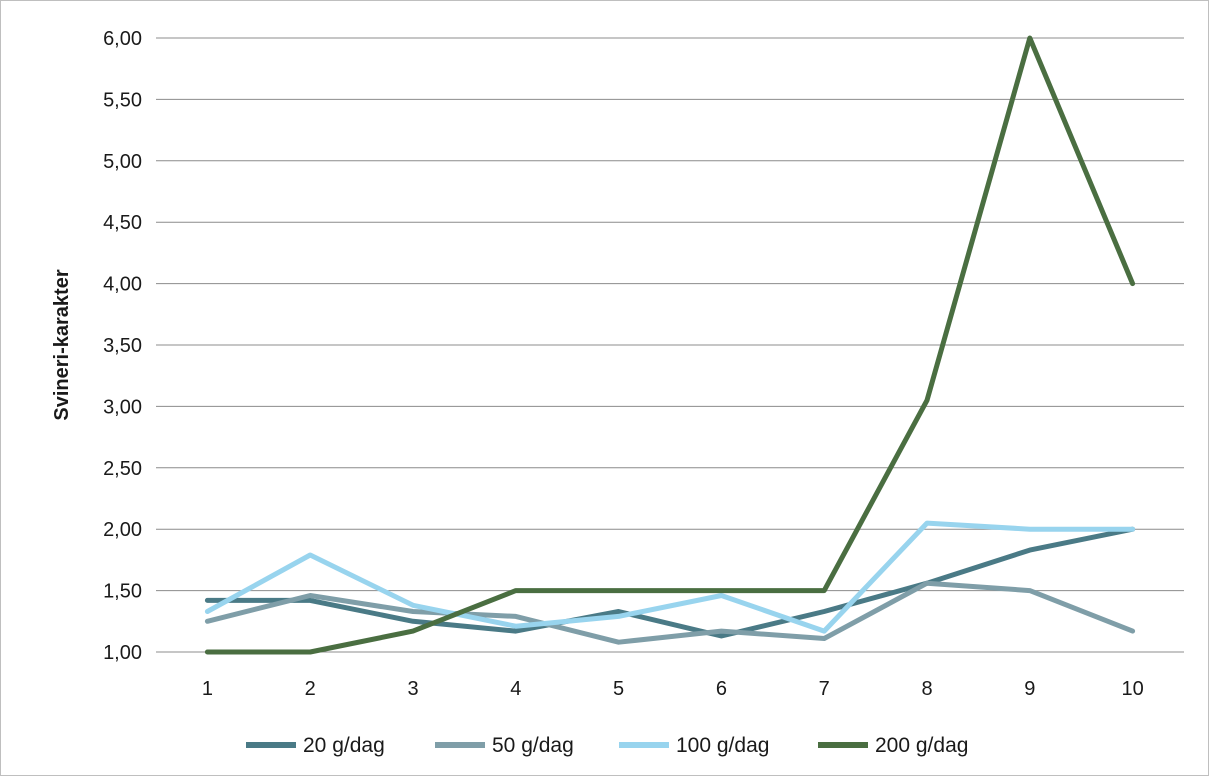  I want to click on x-tick-label: 2, so click(310, 689).